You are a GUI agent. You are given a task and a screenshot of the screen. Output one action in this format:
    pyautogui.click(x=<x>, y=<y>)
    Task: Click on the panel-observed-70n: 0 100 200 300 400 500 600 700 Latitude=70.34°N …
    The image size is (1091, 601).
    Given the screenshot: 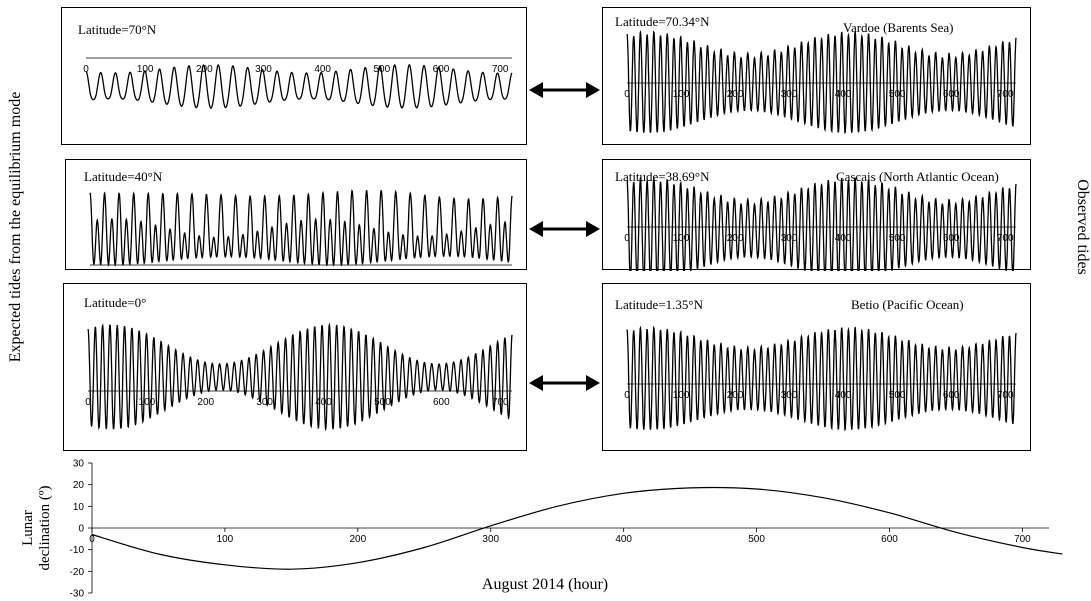 What is the action you would take?
    pyautogui.click(x=816, y=76)
    